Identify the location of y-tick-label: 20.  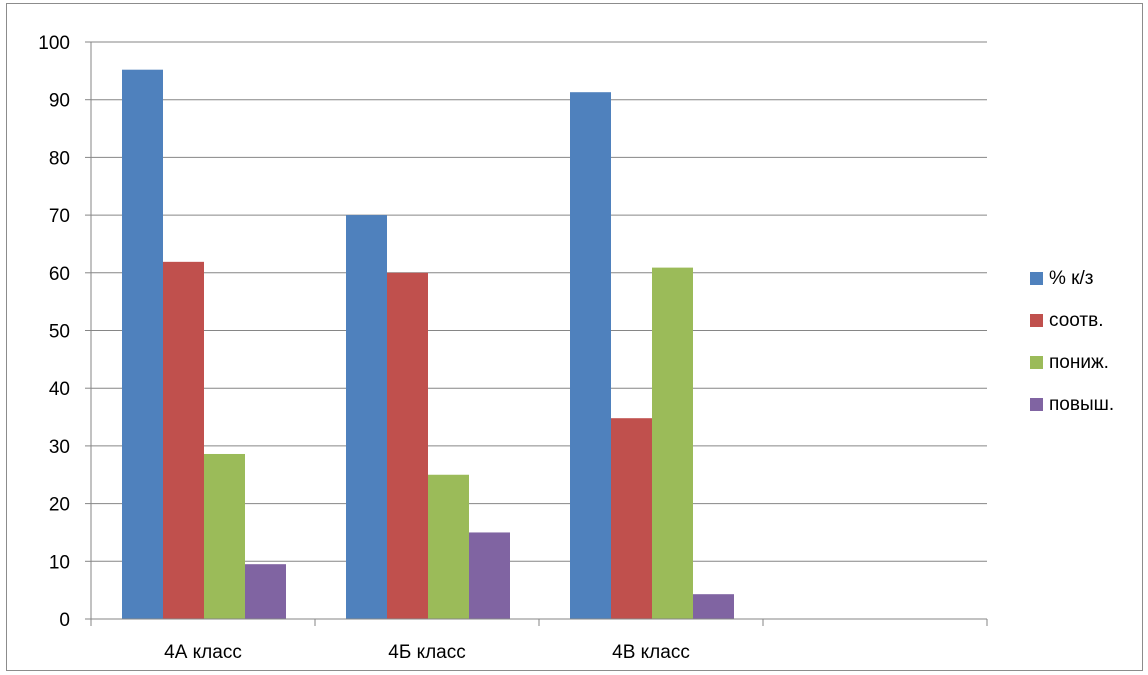
(59, 505).